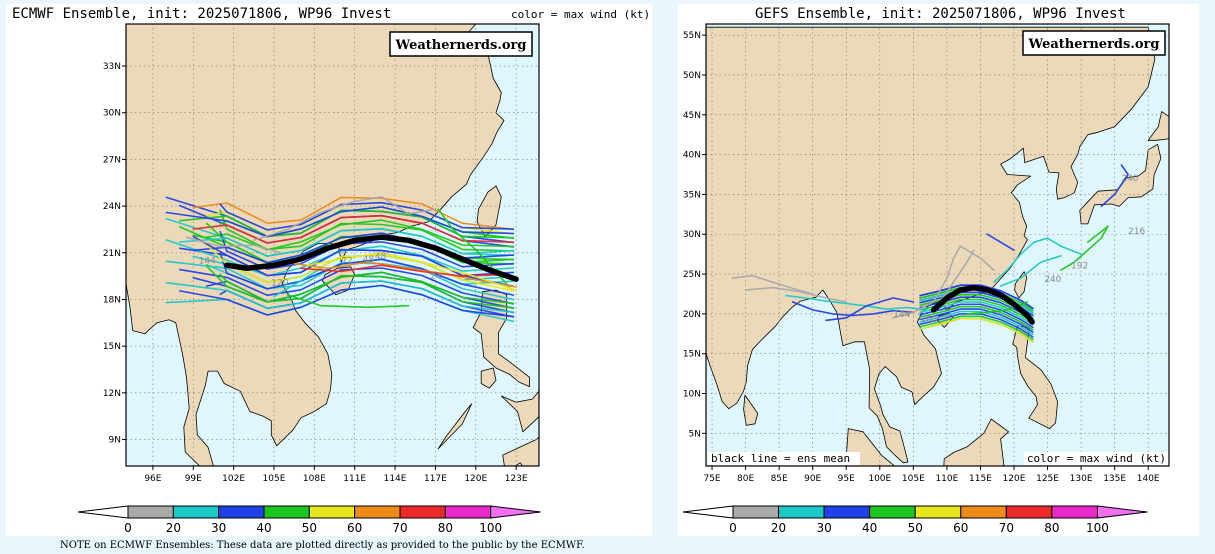 This screenshot has width=1215, height=554. Describe the element at coordinates (980, 479) in the screenshot. I see `lon-tick-label: 115E` at that location.